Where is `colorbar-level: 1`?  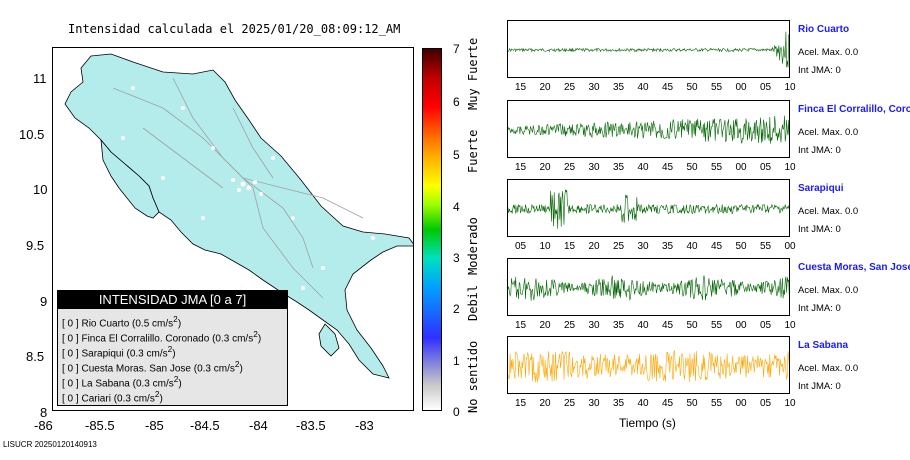
colorbar-level: 1 is located at coordinates (456, 361).